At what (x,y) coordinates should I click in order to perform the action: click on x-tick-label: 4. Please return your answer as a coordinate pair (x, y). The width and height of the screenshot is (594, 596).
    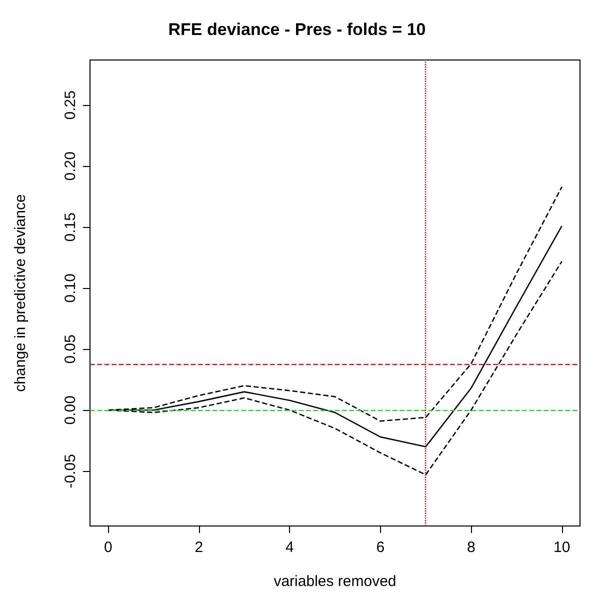
    Looking at the image, I should click on (289, 547).